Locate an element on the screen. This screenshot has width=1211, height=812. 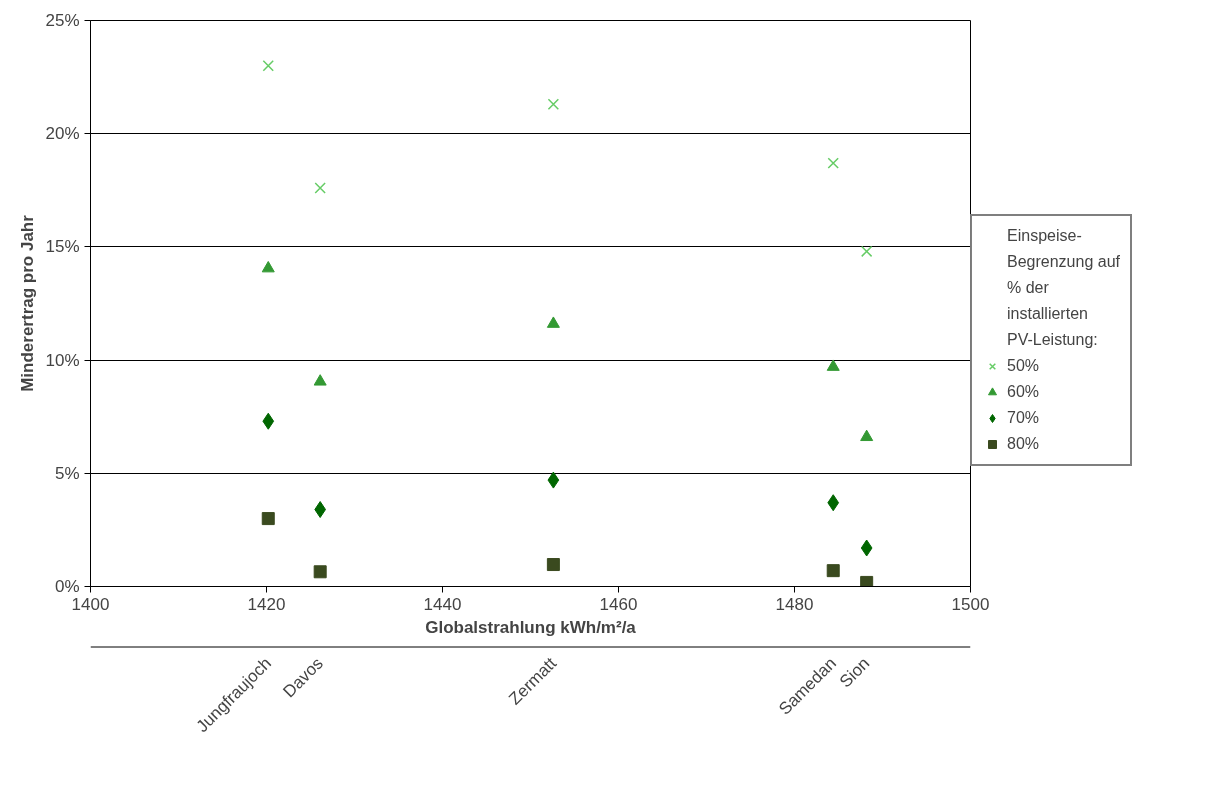
x-axis-title: Globalstrahlung kWh/m²/a is located at coordinates (531, 627).